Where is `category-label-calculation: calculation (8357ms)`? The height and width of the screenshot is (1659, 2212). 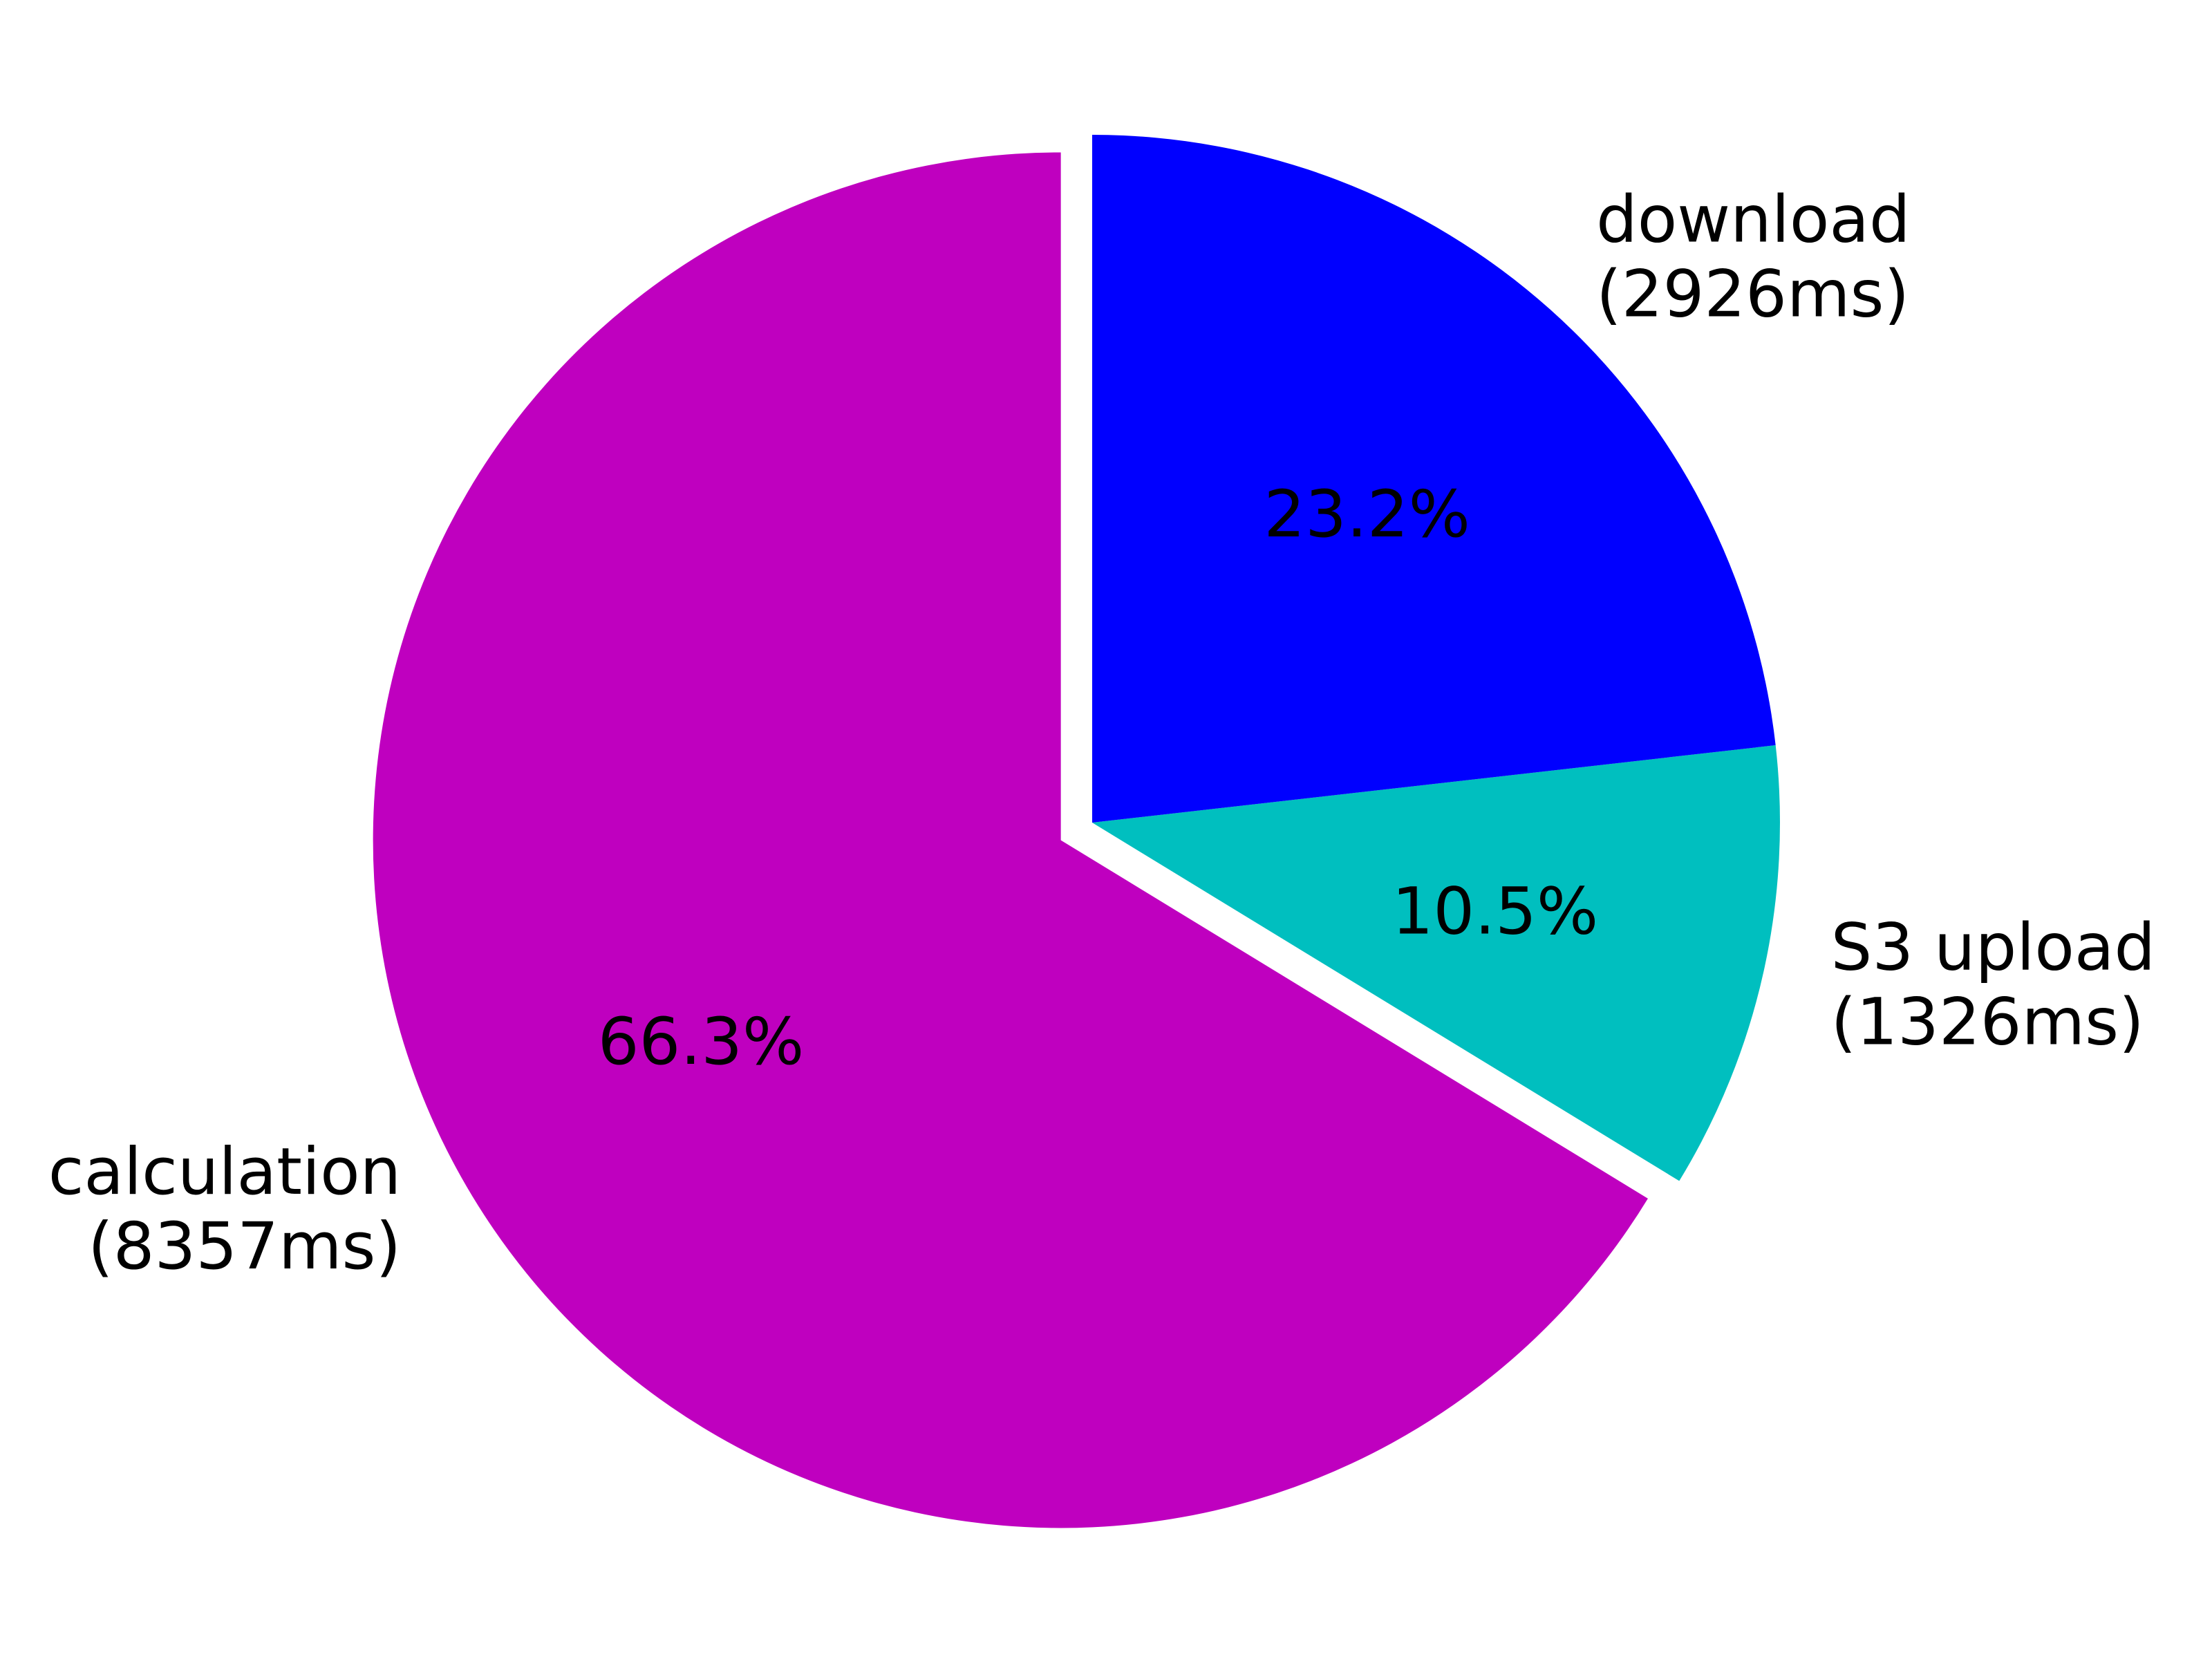 category-label-calculation: calculation (8357ms) is located at coordinates (225, 1209).